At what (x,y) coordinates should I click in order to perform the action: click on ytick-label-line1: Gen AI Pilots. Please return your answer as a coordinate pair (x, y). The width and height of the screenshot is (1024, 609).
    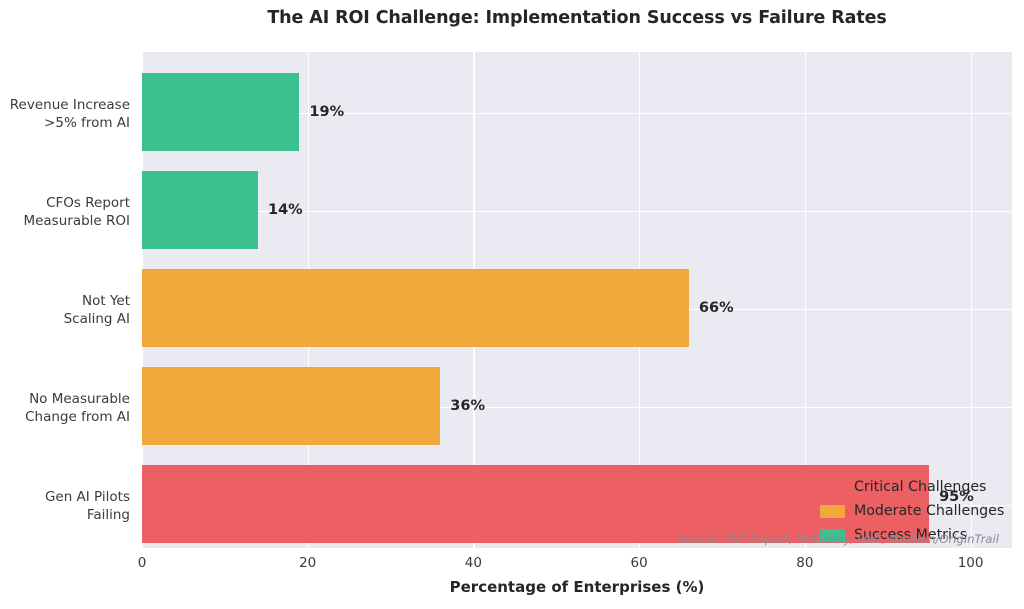
    Looking at the image, I should click on (87, 497).